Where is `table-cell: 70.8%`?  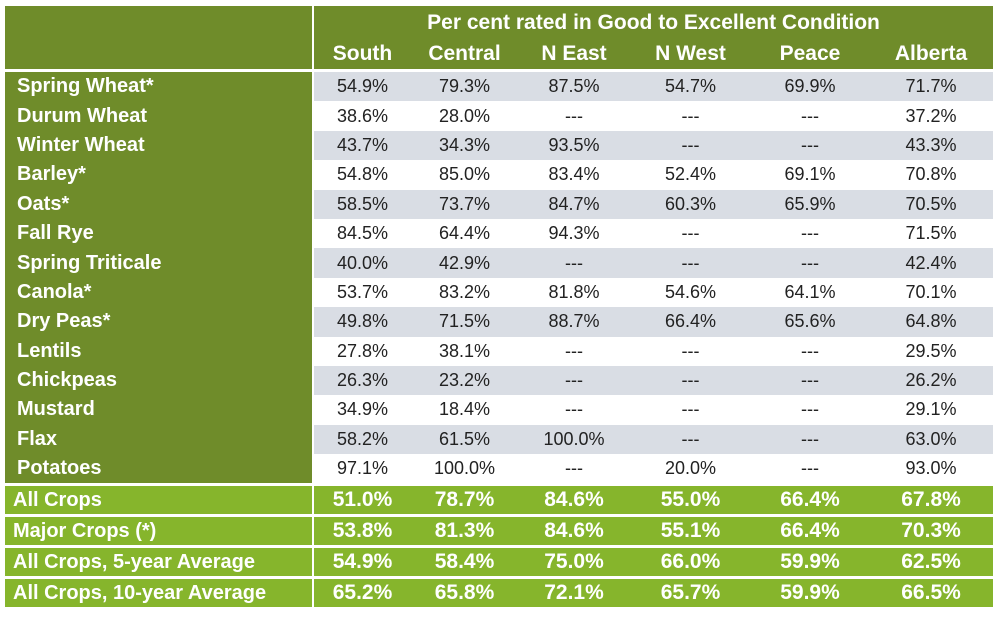
table-cell: 70.8% is located at coordinates (931, 175).